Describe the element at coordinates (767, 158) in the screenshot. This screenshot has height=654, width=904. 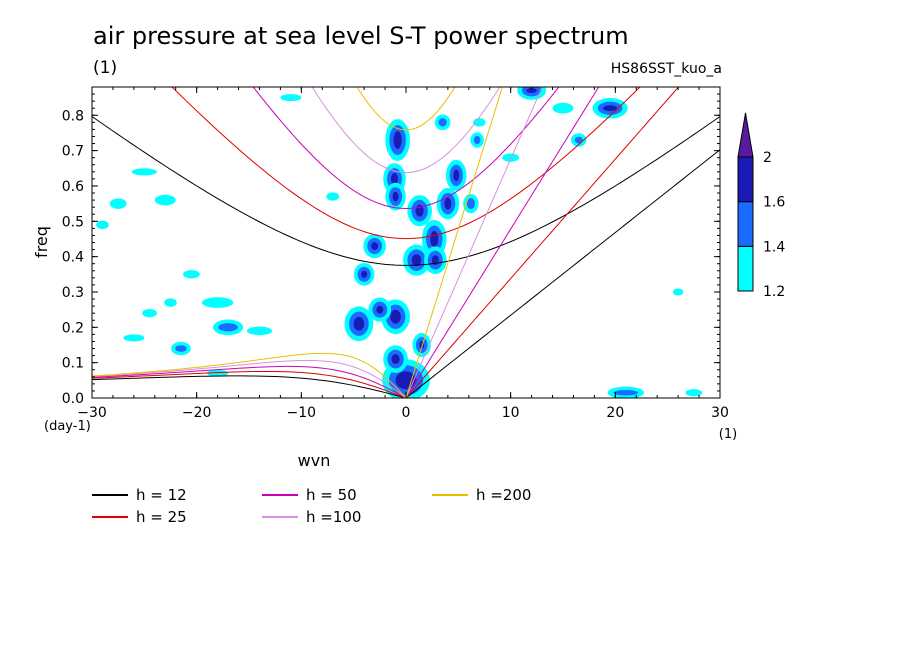
I see `colorbar-label: 2` at that location.